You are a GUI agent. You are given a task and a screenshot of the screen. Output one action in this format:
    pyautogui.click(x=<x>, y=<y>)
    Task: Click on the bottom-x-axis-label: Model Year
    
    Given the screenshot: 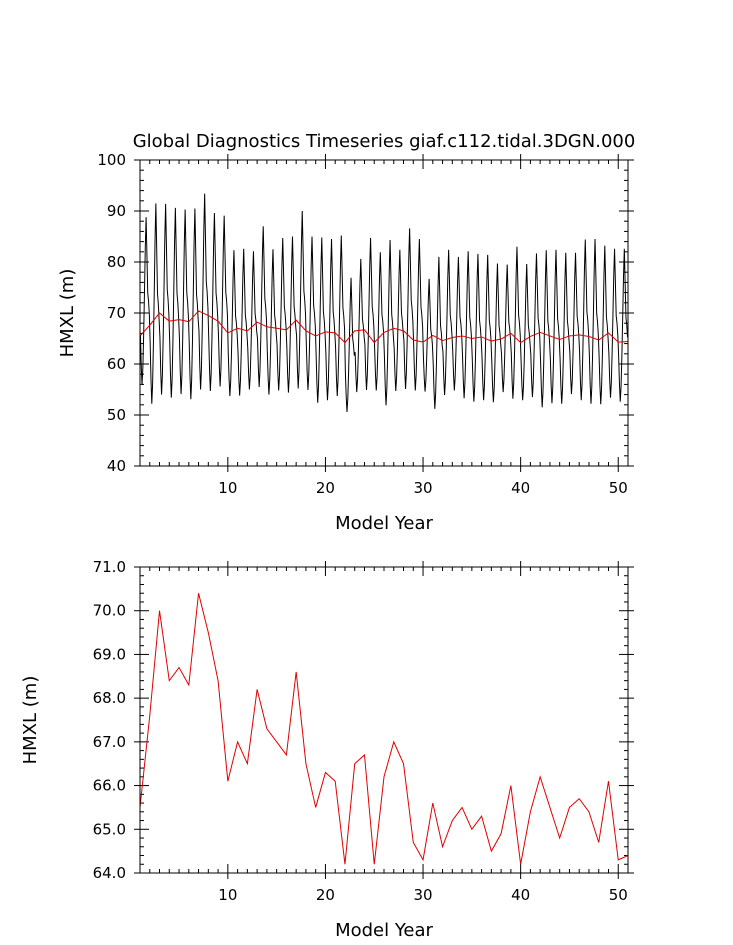 What is the action you would take?
    pyautogui.click(x=384, y=930)
    